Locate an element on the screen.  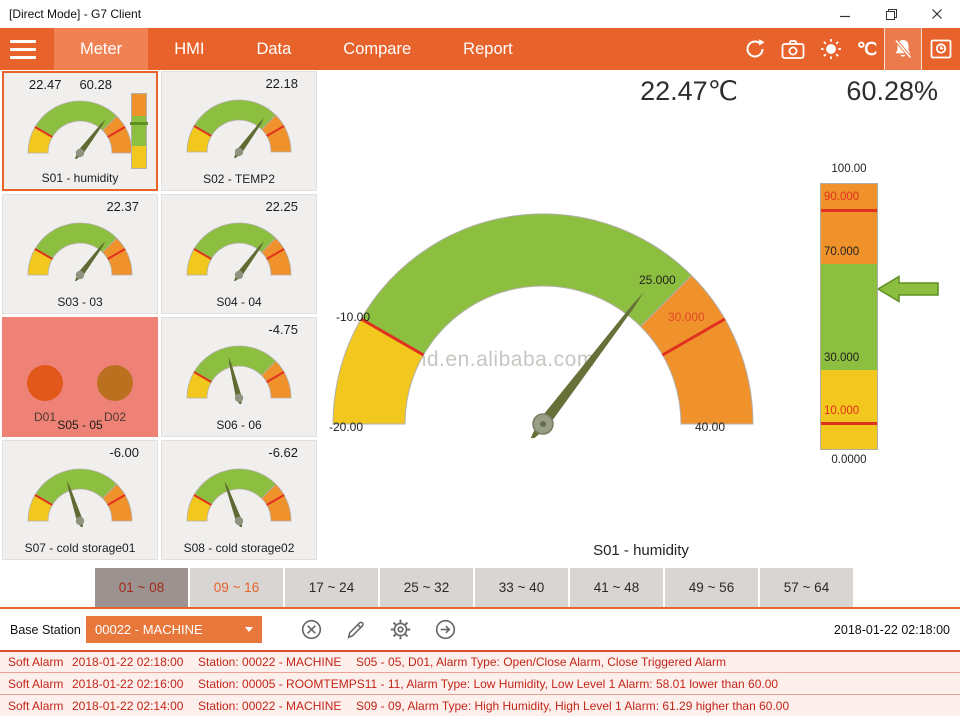
tab-compare: Compare is located at coordinates (377, 49).